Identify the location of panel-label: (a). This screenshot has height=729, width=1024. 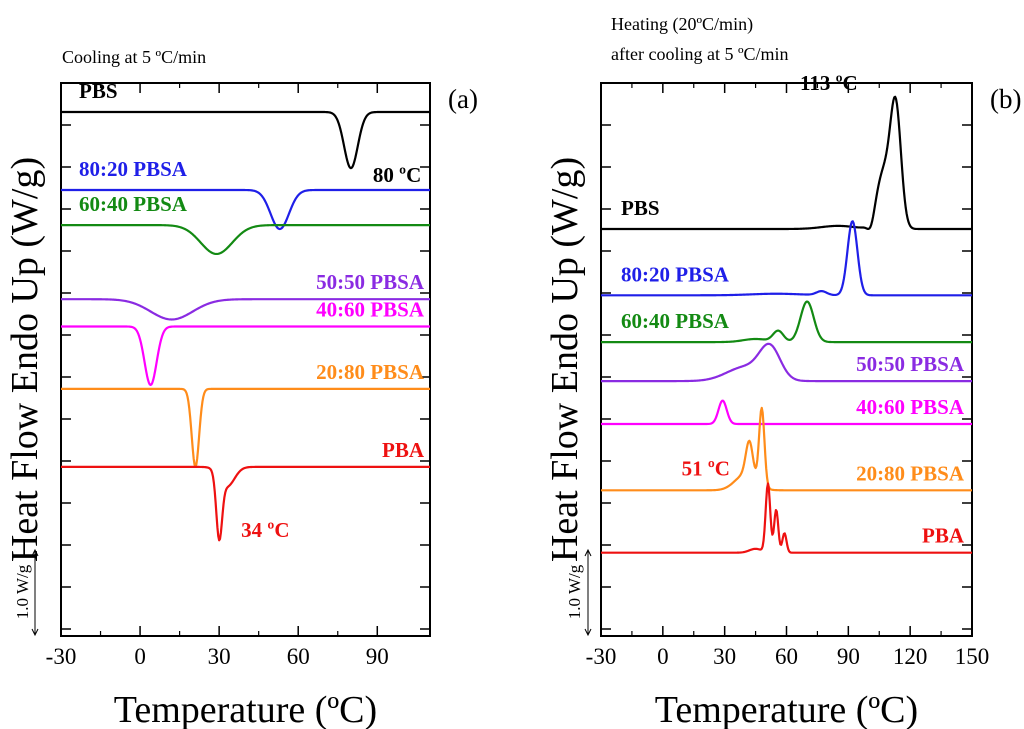
(463, 99).